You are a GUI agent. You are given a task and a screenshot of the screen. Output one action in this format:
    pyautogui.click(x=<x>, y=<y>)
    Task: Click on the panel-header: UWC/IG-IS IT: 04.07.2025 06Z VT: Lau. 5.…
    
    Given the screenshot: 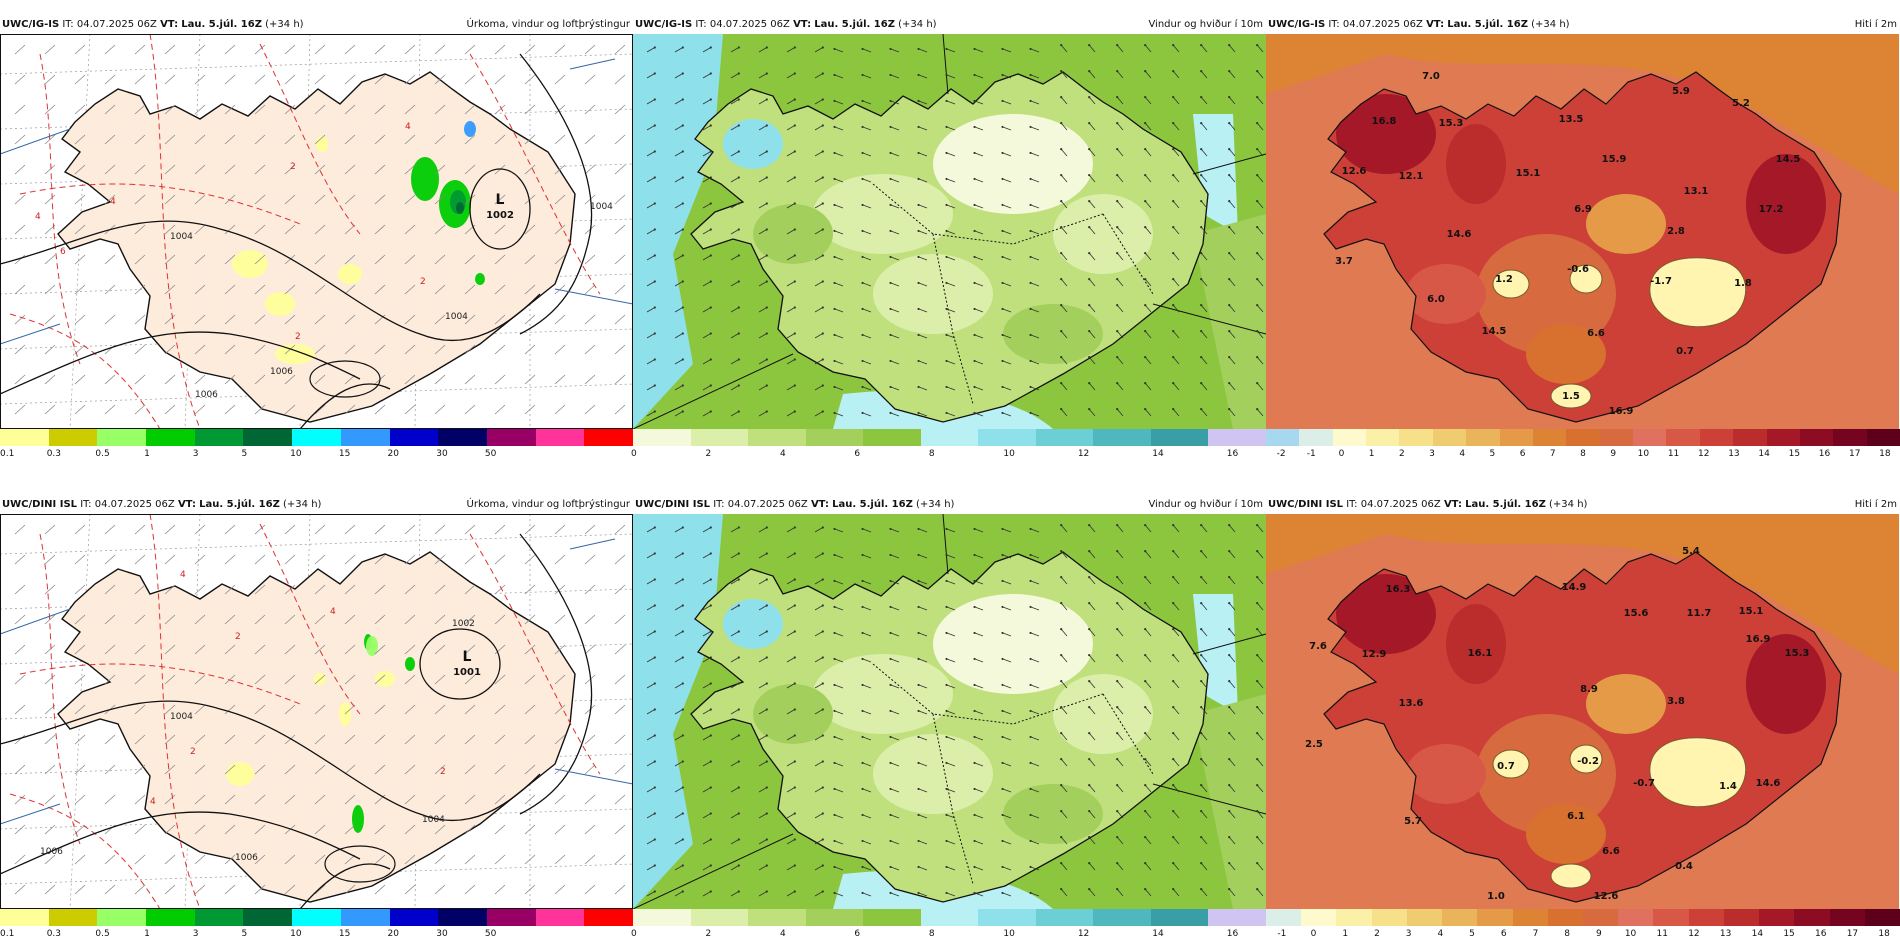 What is the action you would take?
    pyautogui.click(x=316, y=25)
    